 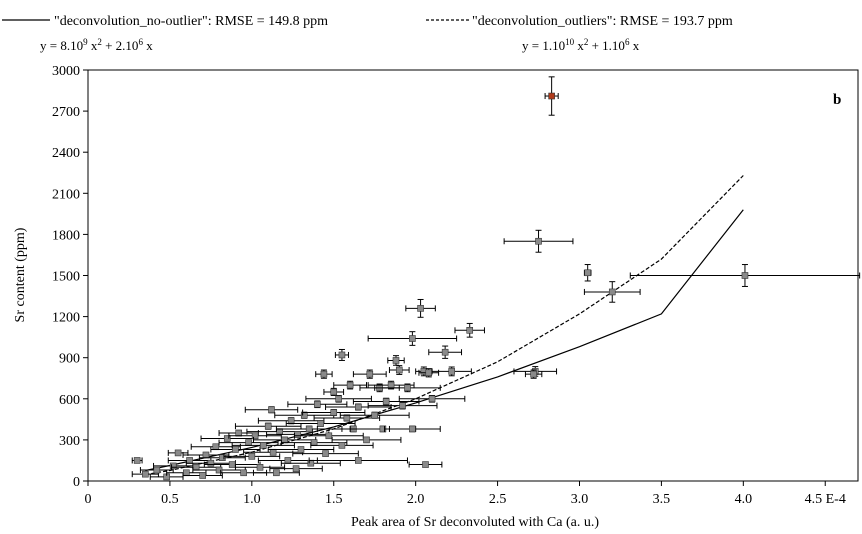 What do you see at coordinates (334, 499) in the screenshot?
I see `x-tick-label: 1.5` at bounding box center [334, 499].